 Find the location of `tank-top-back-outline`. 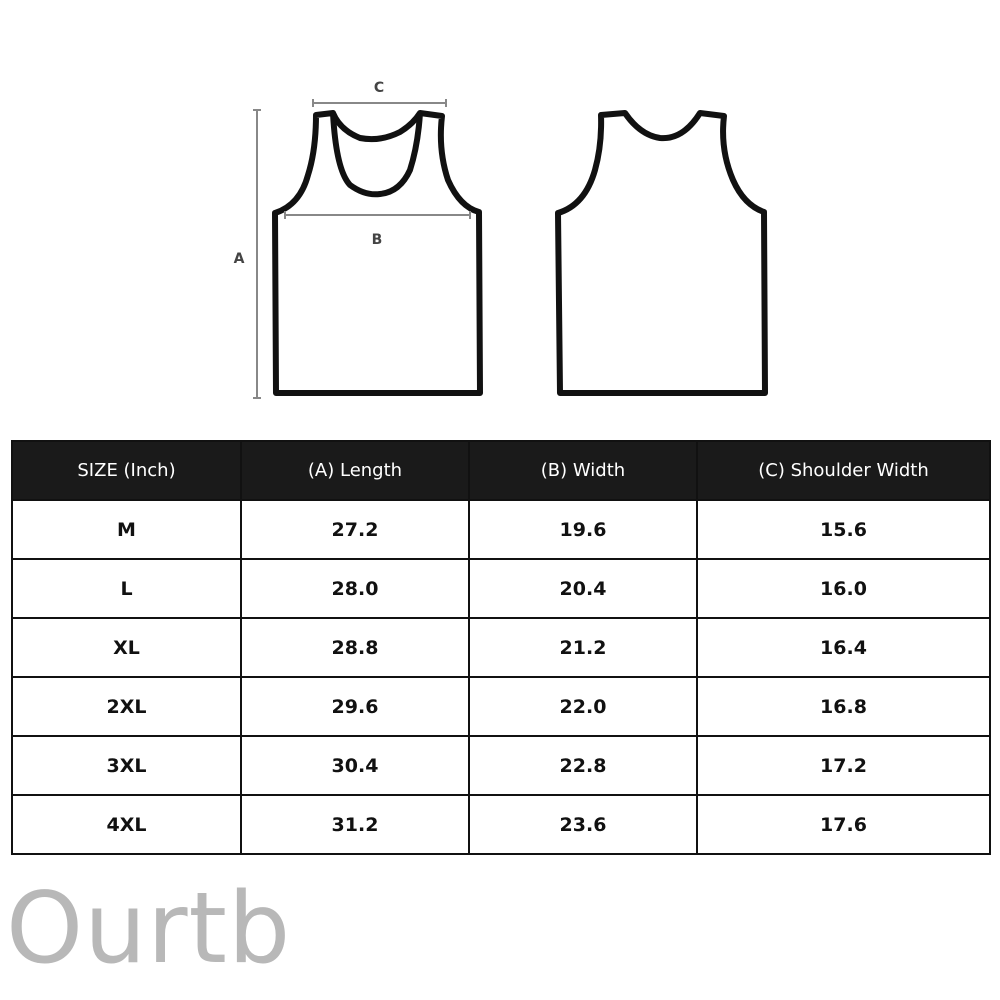

tank-top-back-outline is located at coordinates (661, 253).